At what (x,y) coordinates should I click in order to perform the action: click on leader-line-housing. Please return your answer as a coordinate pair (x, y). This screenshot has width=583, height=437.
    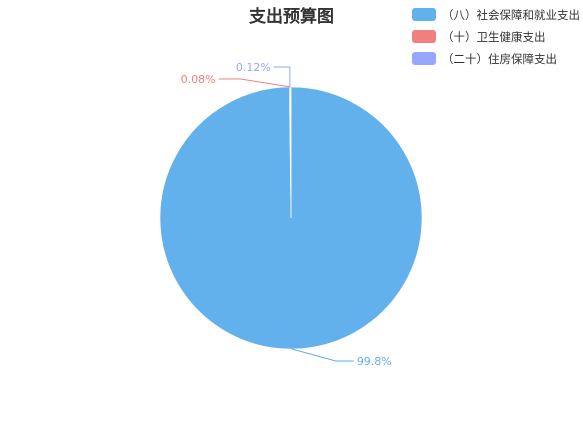
    Looking at the image, I should click on (282, 77).